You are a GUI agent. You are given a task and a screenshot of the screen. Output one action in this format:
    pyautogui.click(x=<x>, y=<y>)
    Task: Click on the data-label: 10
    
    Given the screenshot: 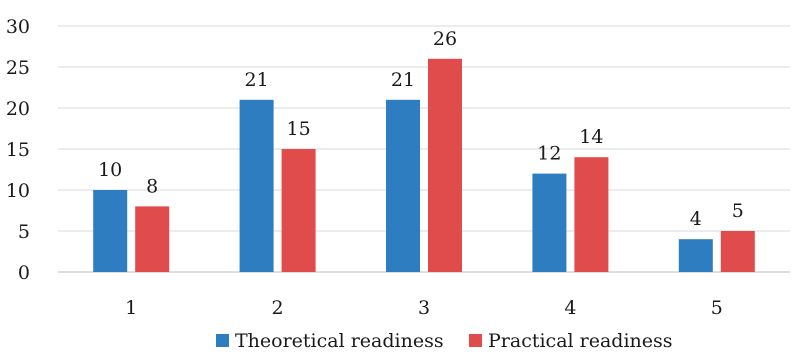 What is the action you would take?
    pyautogui.click(x=110, y=170)
    